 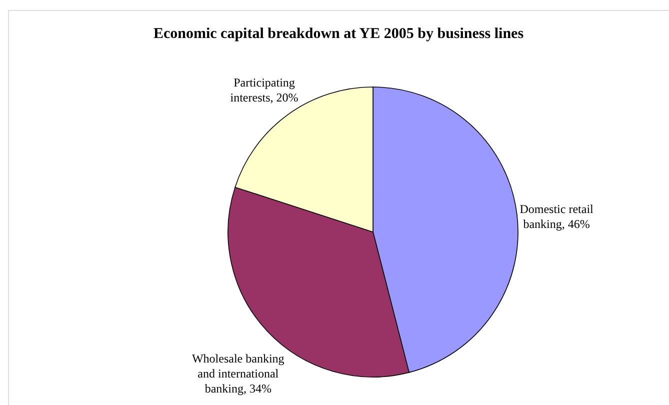 I want to click on slice-label: Domestic retail banking, 46%, so click(x=557, y=216).